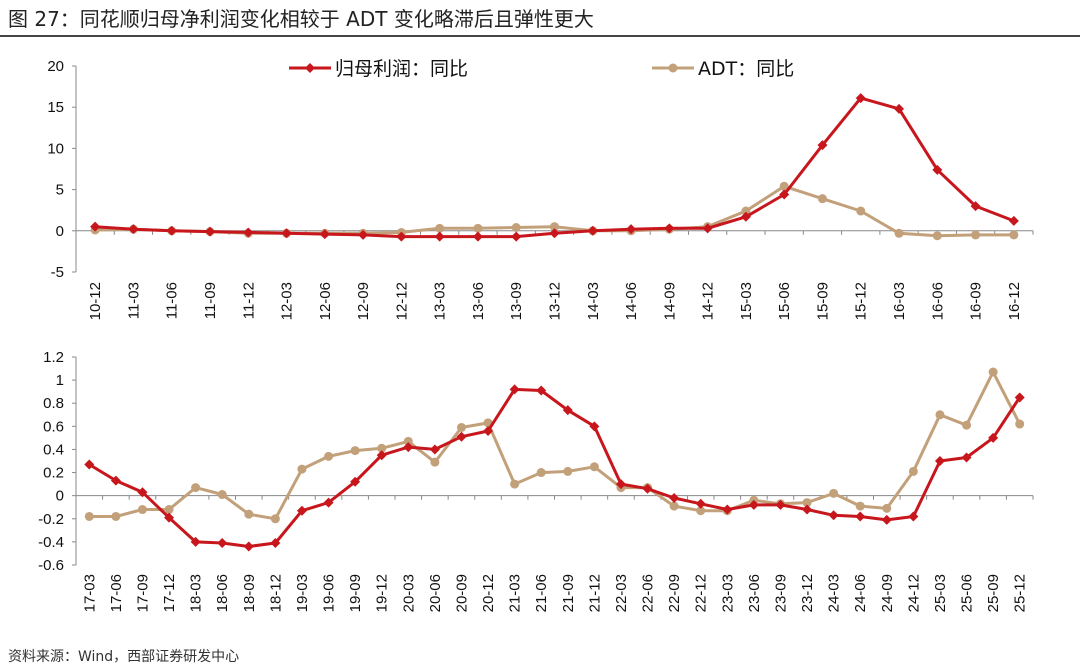  Describe the element at coordinates (937, 301) in the screenshot. I see `x-tick-label: 16-06` at that location.